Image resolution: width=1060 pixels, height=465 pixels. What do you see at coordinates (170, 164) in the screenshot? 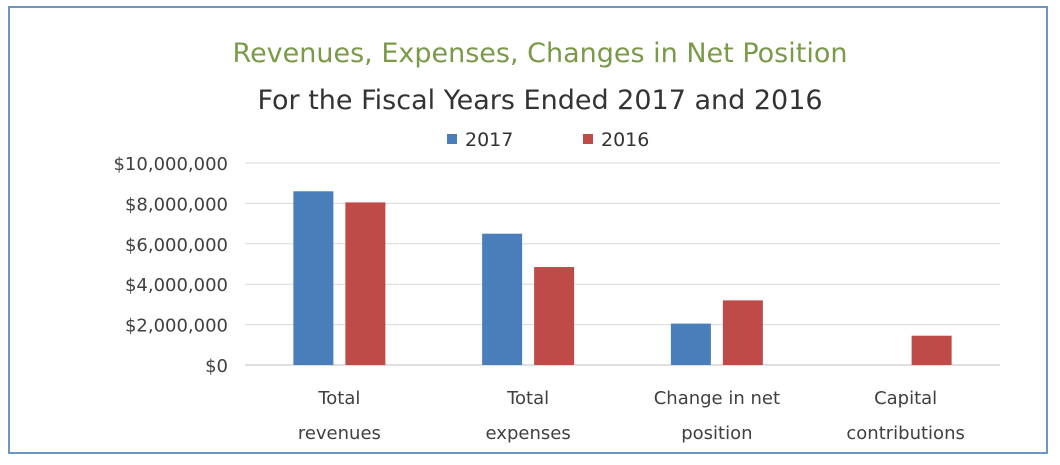
I see `y-tick-label: $10,000,000` at bounding box center [170, 164].